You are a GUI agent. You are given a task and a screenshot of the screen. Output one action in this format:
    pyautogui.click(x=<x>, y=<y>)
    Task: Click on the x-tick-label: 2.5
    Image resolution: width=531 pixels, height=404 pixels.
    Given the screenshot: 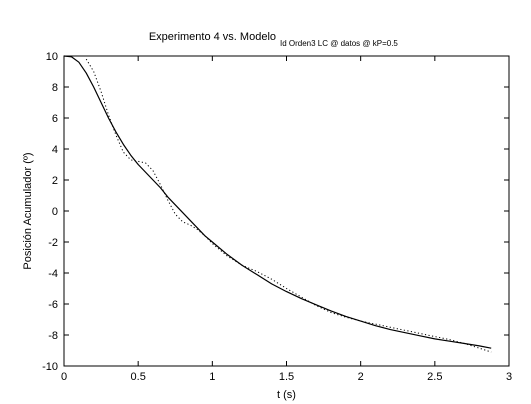 What is the action you would take?
    pyautogui.click(x=434, y=377)
    